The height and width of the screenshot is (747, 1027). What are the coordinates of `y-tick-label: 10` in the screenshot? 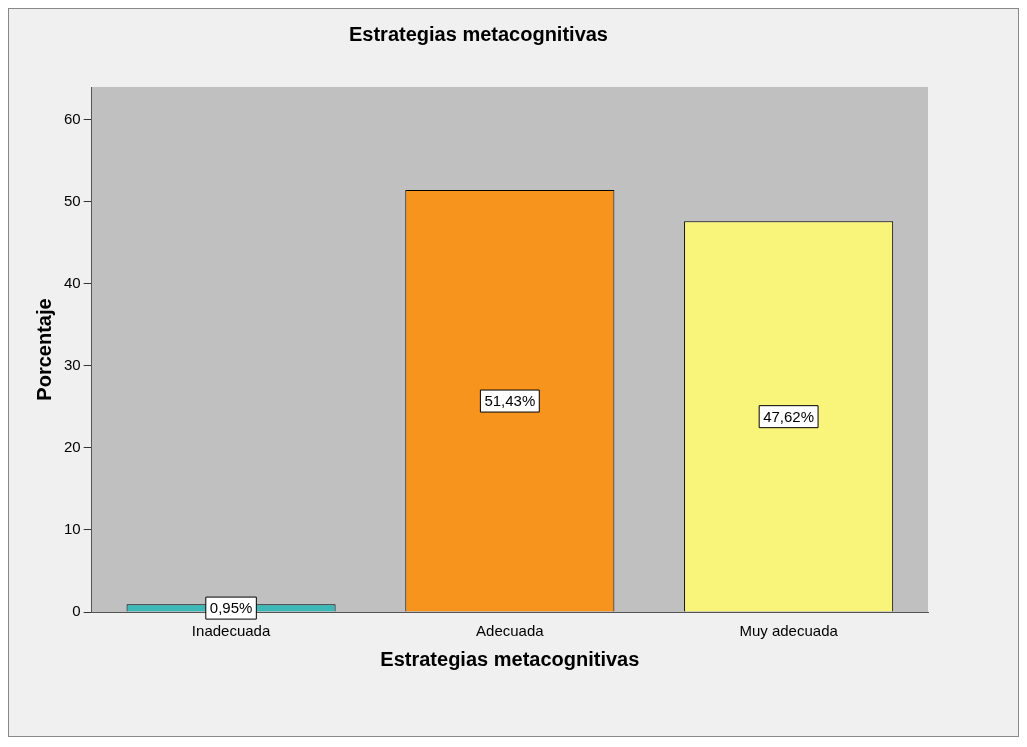 It's located at (72, 529).